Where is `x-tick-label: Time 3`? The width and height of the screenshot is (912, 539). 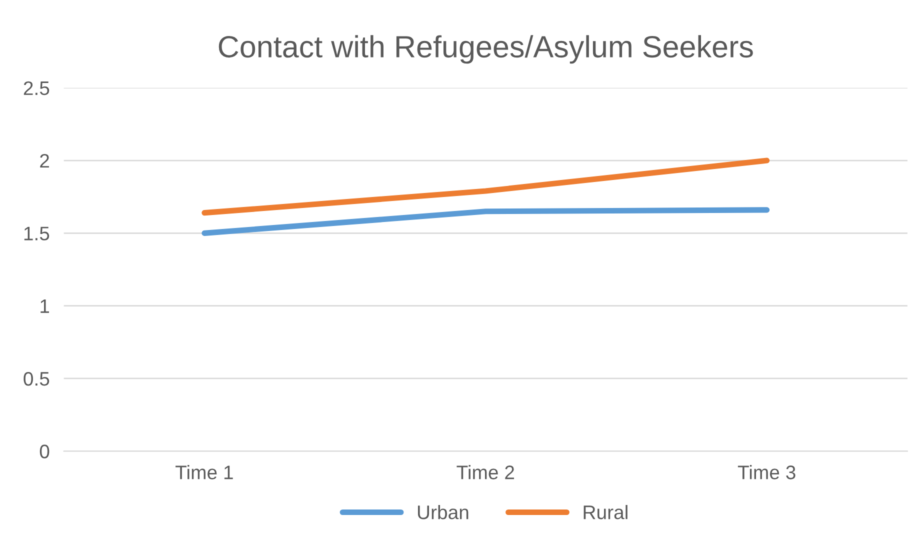
x-tick-label: Time 3 is located at coordinates (767, 472).